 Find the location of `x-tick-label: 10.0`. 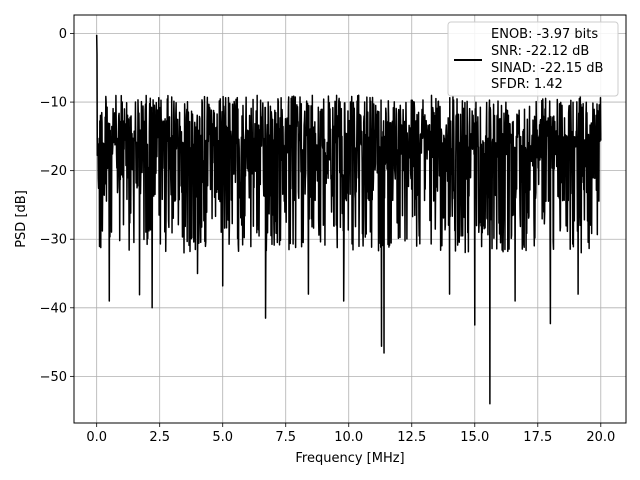

x-tick-label: 10.0 is located at coordinates (348, 437).